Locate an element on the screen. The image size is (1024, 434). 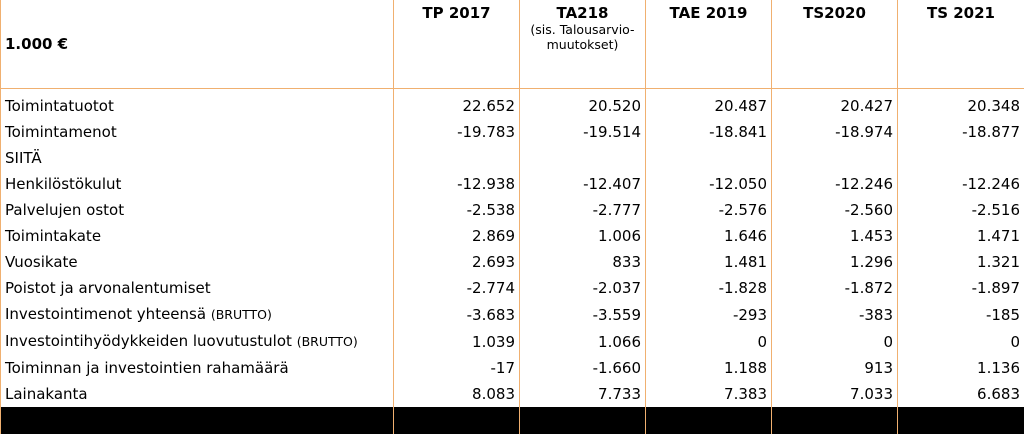
value-cell: 20.427 is located at coordinates (835, 106).